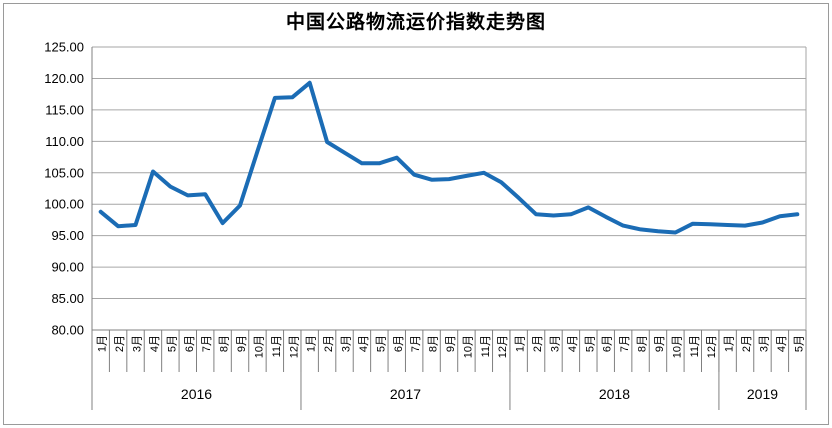 Image resolution: width=832 pixels, height=428 pixels. What do you see at coordinates (64, 109) in the screenshot?
I see `y-axis-tick-label: 115.00` at bounding box center [64, 109].